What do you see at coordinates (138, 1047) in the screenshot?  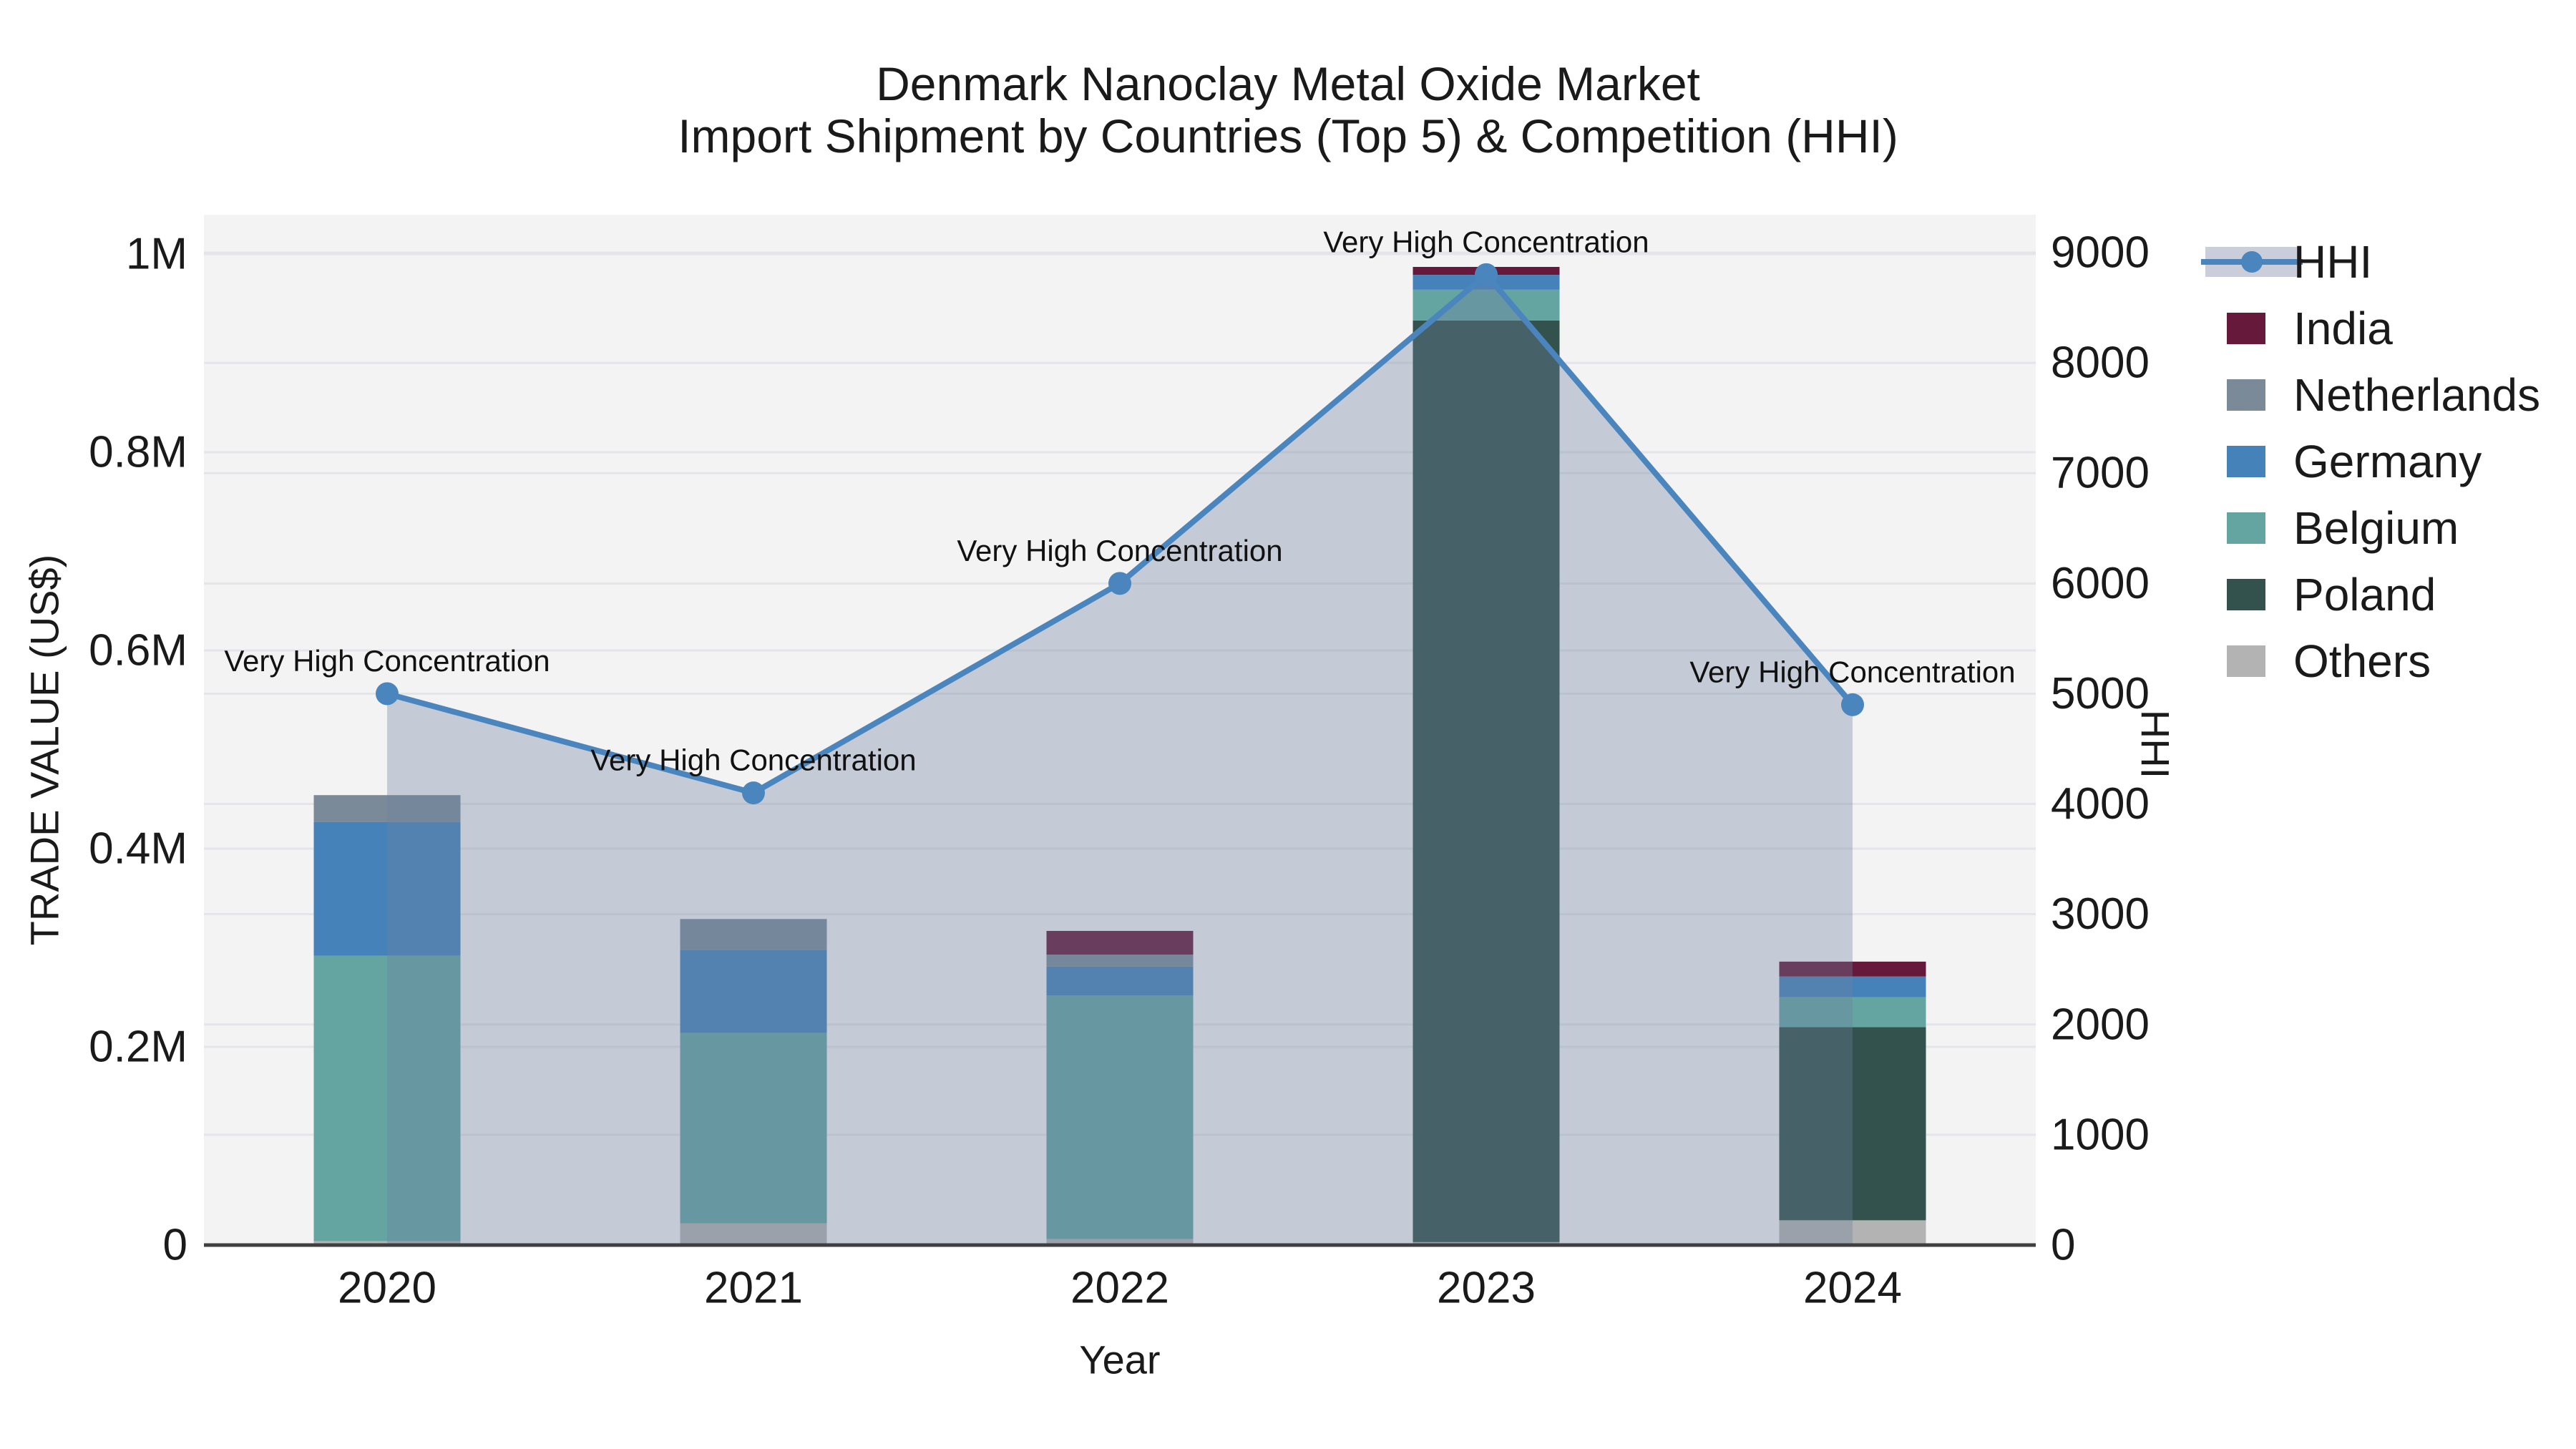 I see `left-tick-label: 0.2M` at bounding box center [138, 1047].